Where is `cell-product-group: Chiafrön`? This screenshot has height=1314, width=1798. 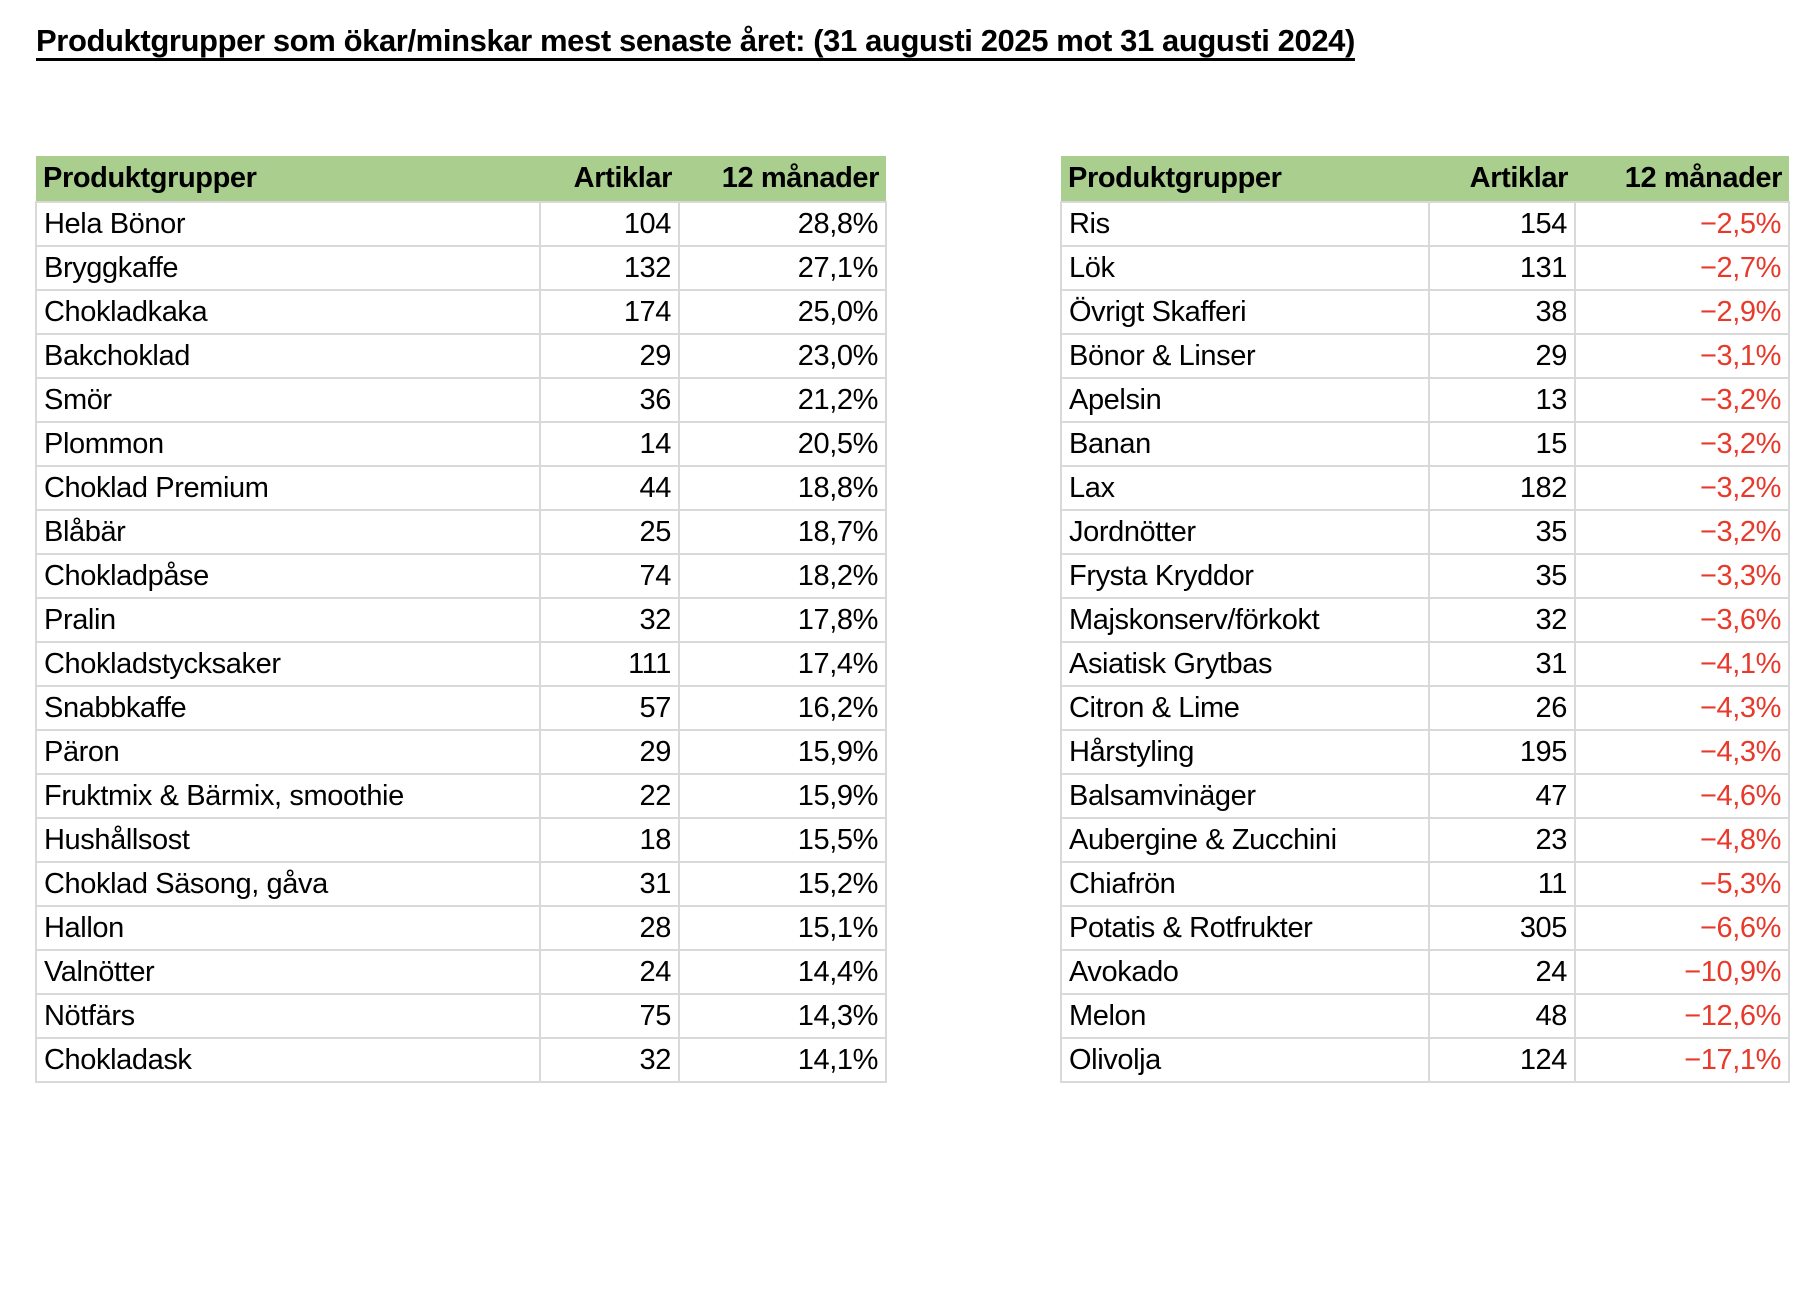
cell-product-group: Chiafrön is located at coordinates (1245, 884).